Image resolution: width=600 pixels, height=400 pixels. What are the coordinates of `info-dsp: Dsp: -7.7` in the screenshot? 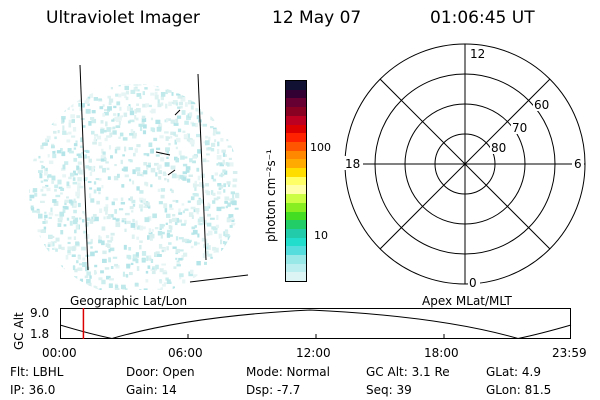 It's located at (273, 390).